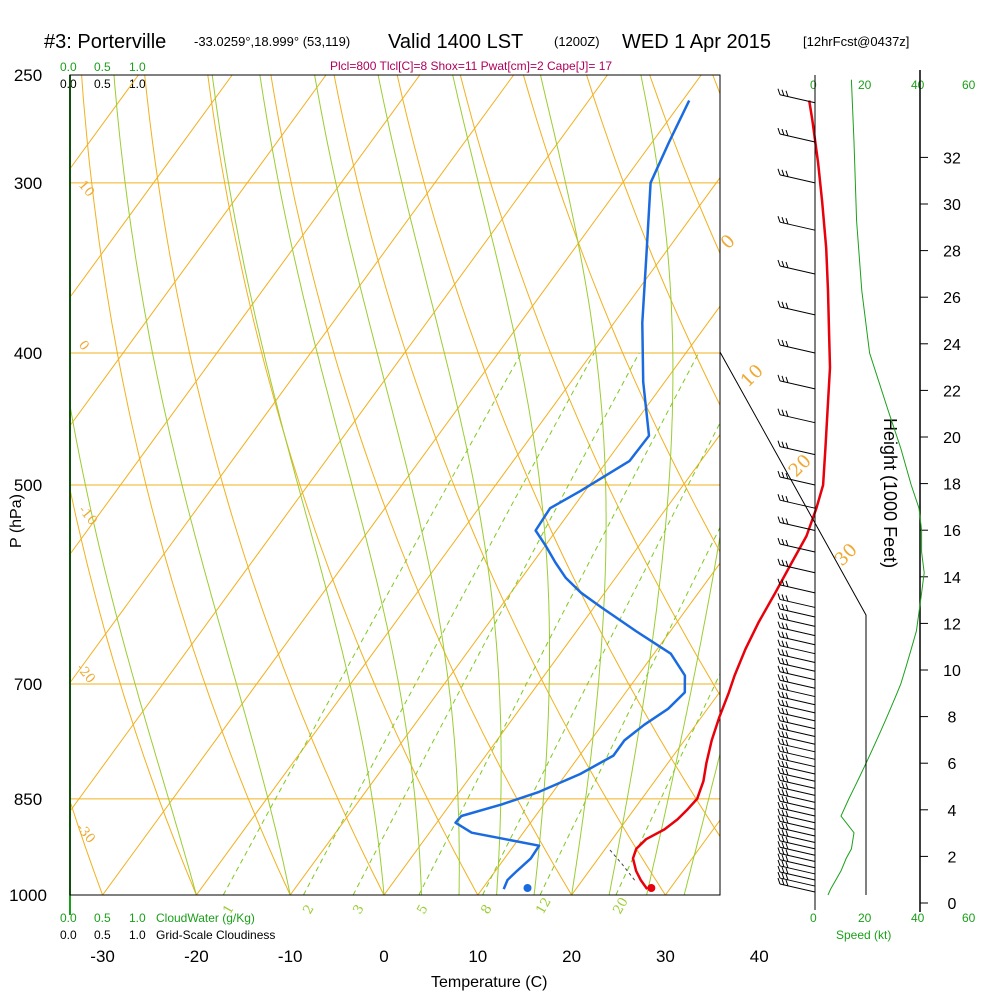 The image size is (1000, 1000). Describe the element at coordinates (16, 521) in the screenshot. I see `y-axis-label: P (hPa)` at that location.